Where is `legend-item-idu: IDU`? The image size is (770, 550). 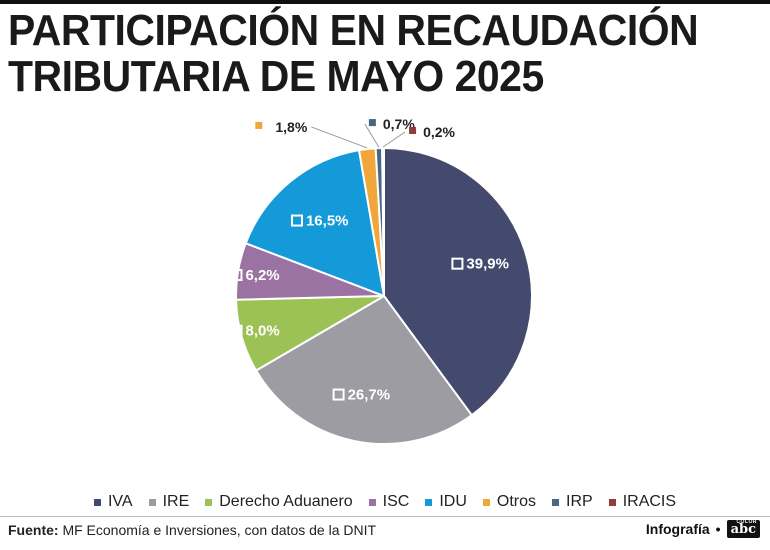 legend-item-idu: IDU is located at coordinates (446, 502).